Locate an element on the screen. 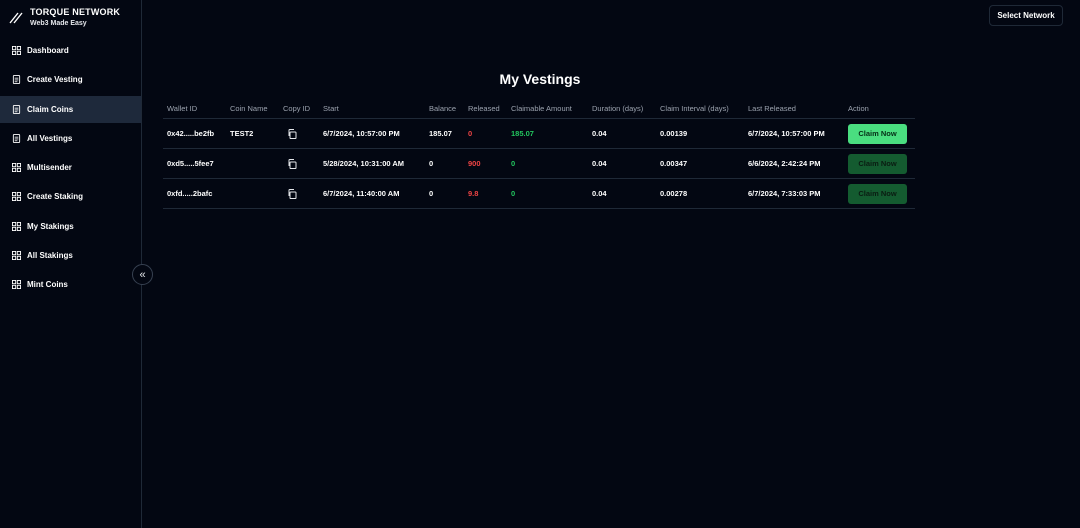 This screenshot has height=528, width=1080. released-cell: 0 is located at coordinates (470, 133).